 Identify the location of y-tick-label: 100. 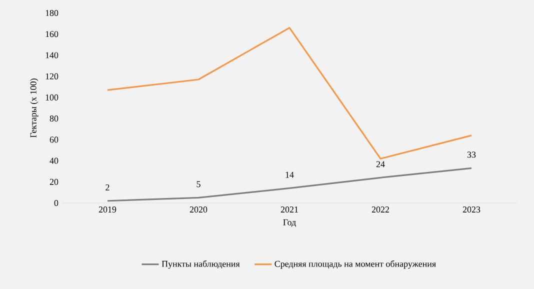
(52, 97).